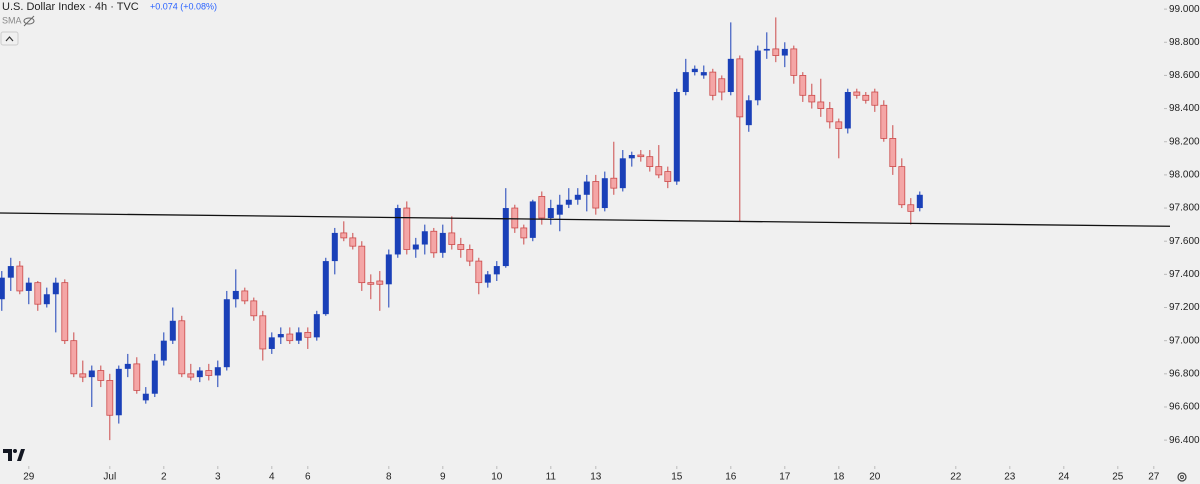  What do you see at coordinates (164, 477) in the screenshot?
I see `x-tick-label: 2` at bounding box center [164, 477].